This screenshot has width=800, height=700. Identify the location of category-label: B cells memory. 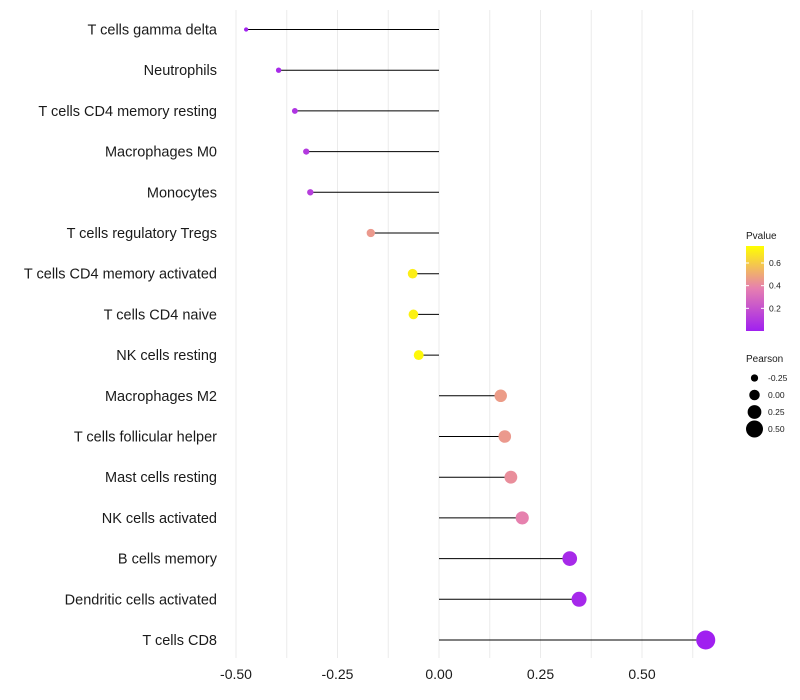
(168, 560).